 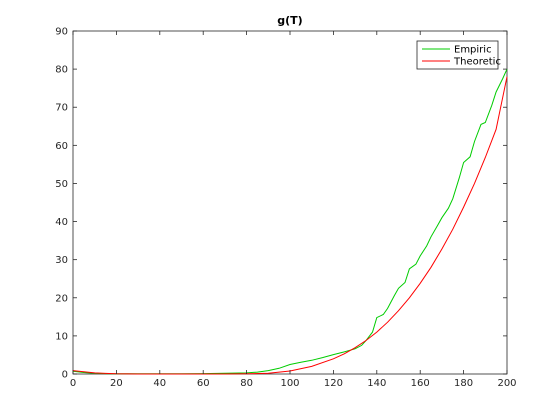 What do you see at coordinates (61, 336) in the screenshot?
I see `y-tick-label: 10` at bounding box center [61, 336].